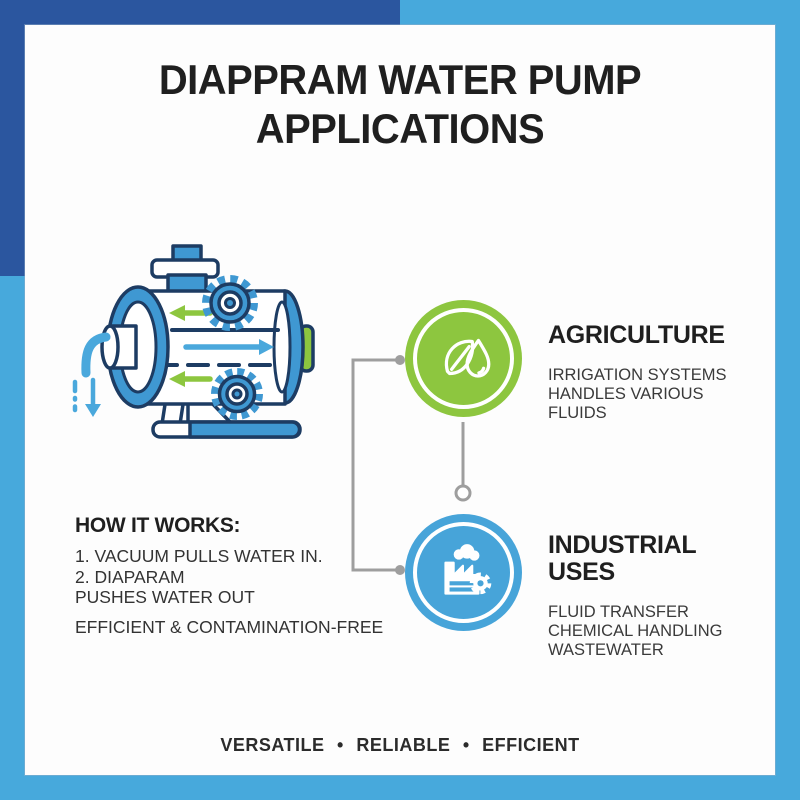  Describe the element at coordinates (626, 403) in the screenshot. I see `agriculture-line: HANDLES VARIOUS FLUIDS` at that location.